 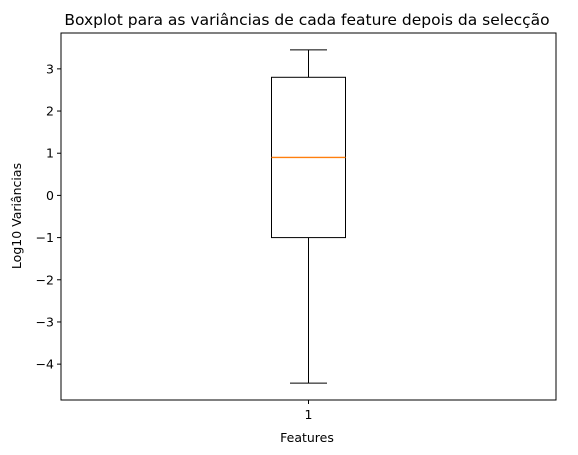 I want to click on y-tick-label: 1, so click(x=50, y=153).